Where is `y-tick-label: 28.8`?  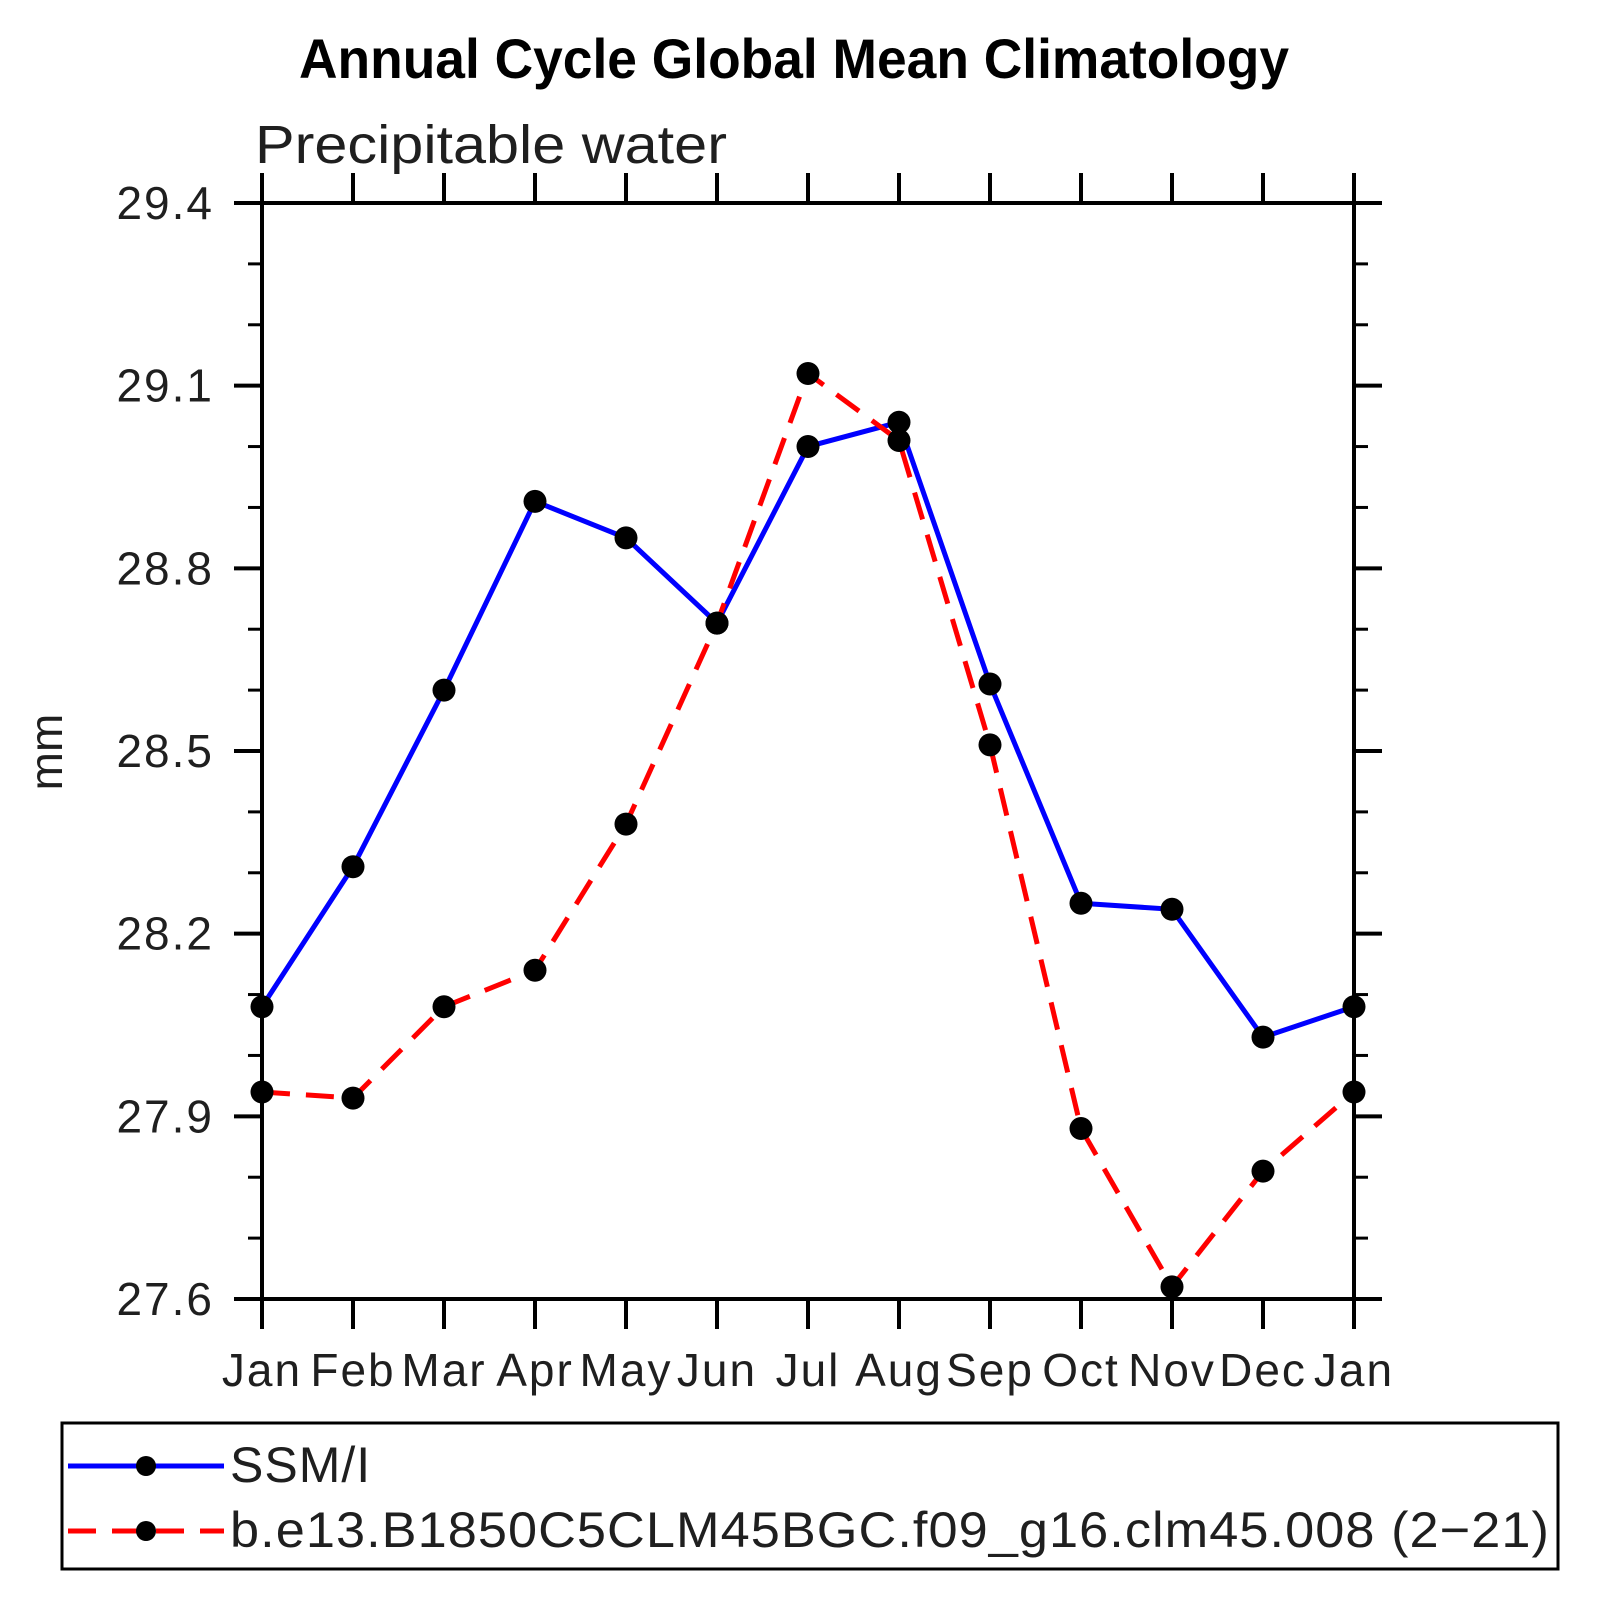 y-tick-label: 28.8 is located at coordinates (165, 568).